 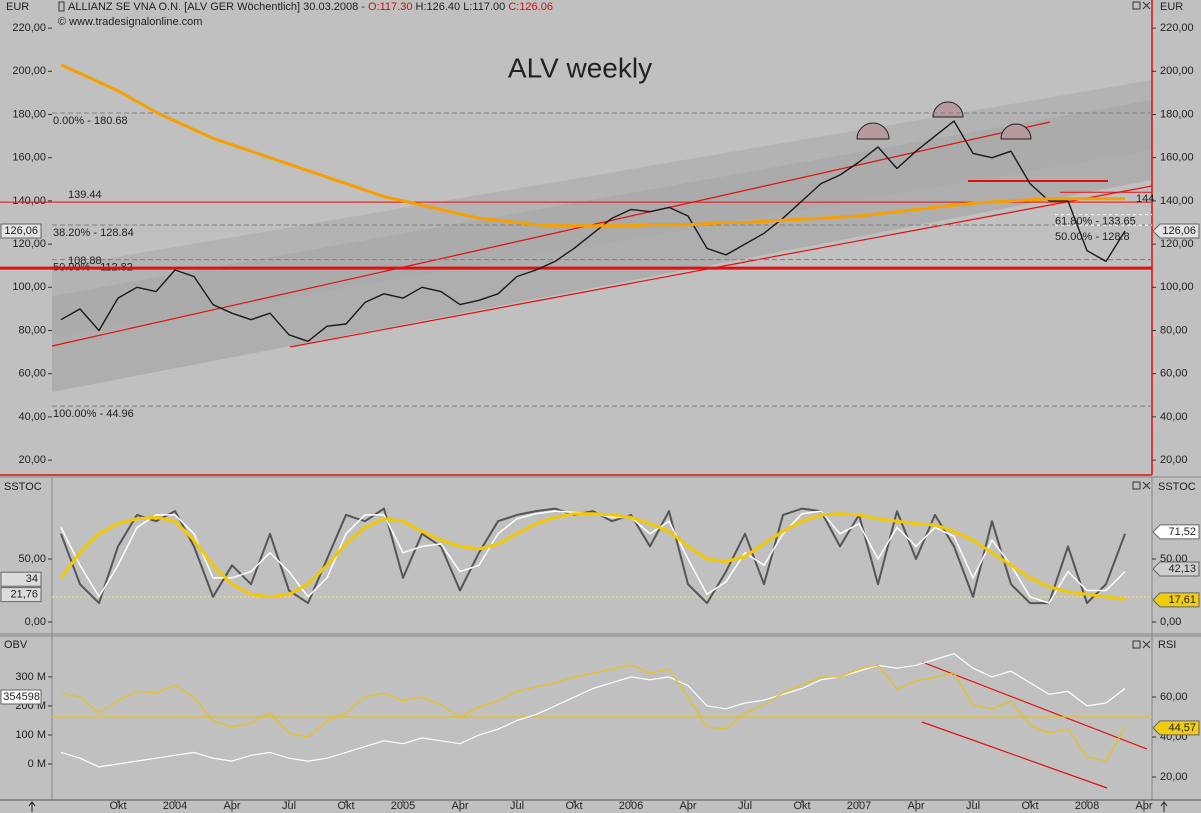 What do you see at coordinates (16, 645) in the screenshot?
I see `y-axis-label: OBV` at bounding box center [16, 645].